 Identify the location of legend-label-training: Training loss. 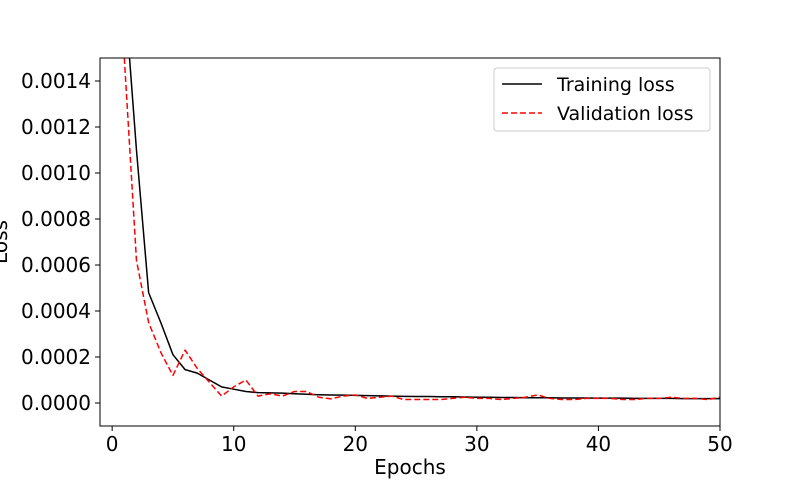
(615, 85).